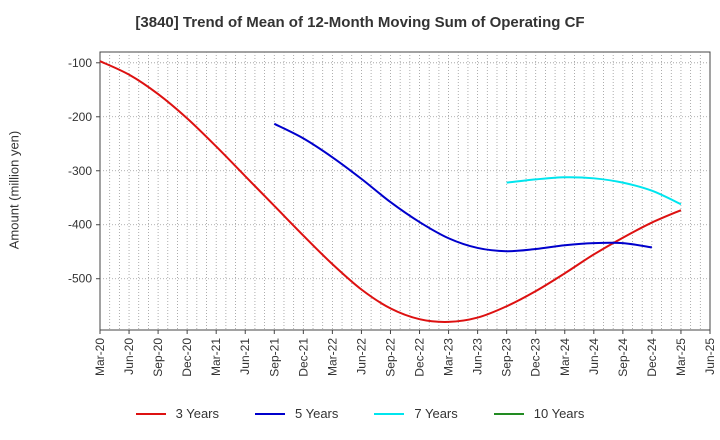  Describe the element at coordinates (80, 279) in the screenshot. I see `y-tick-label: -500` at that location.